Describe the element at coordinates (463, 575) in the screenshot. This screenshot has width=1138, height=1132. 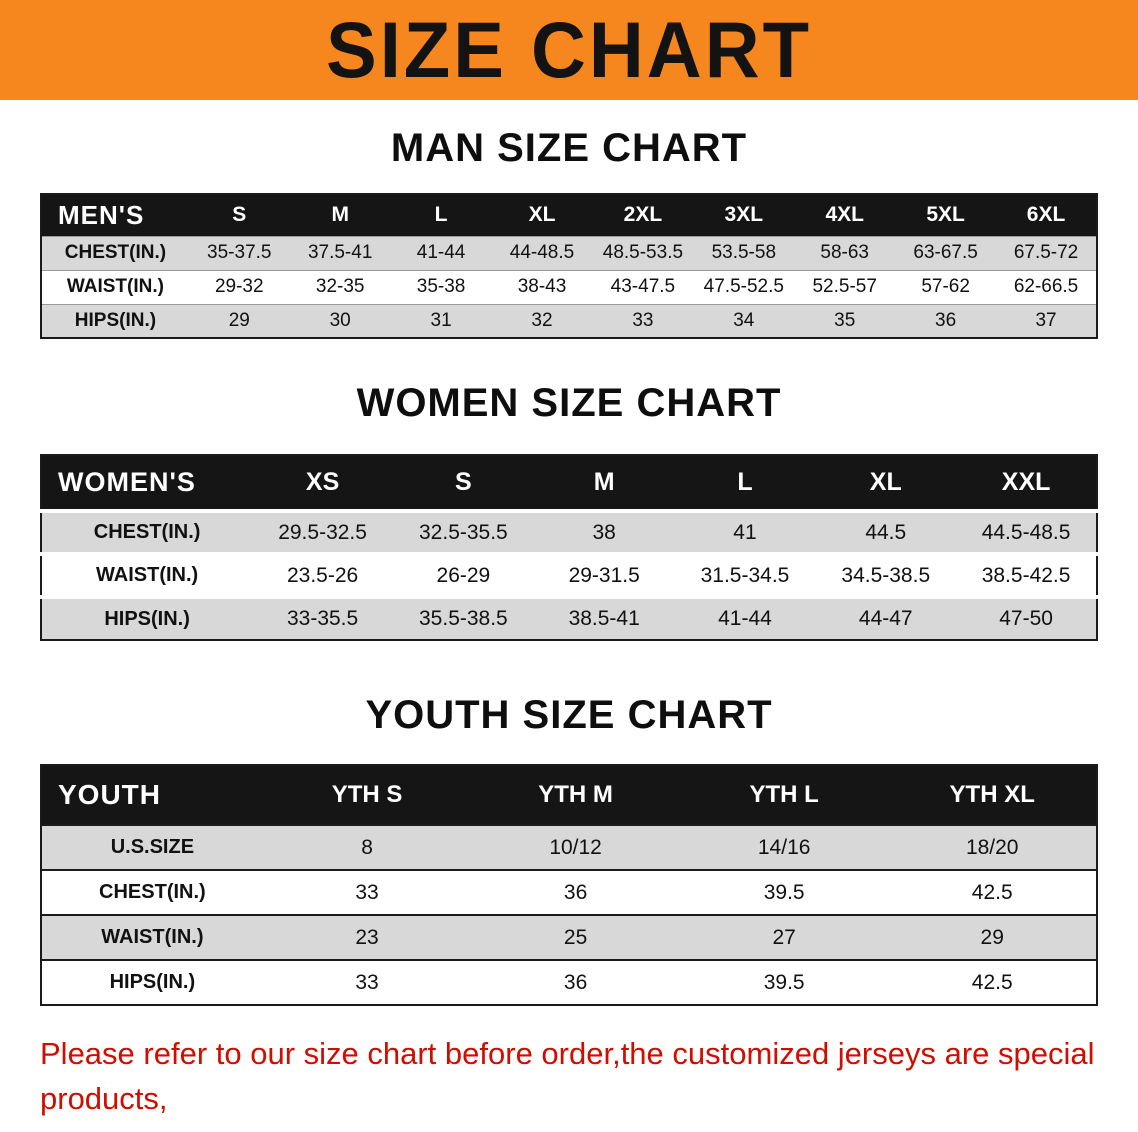
I see `cell: 26-29` at that location.